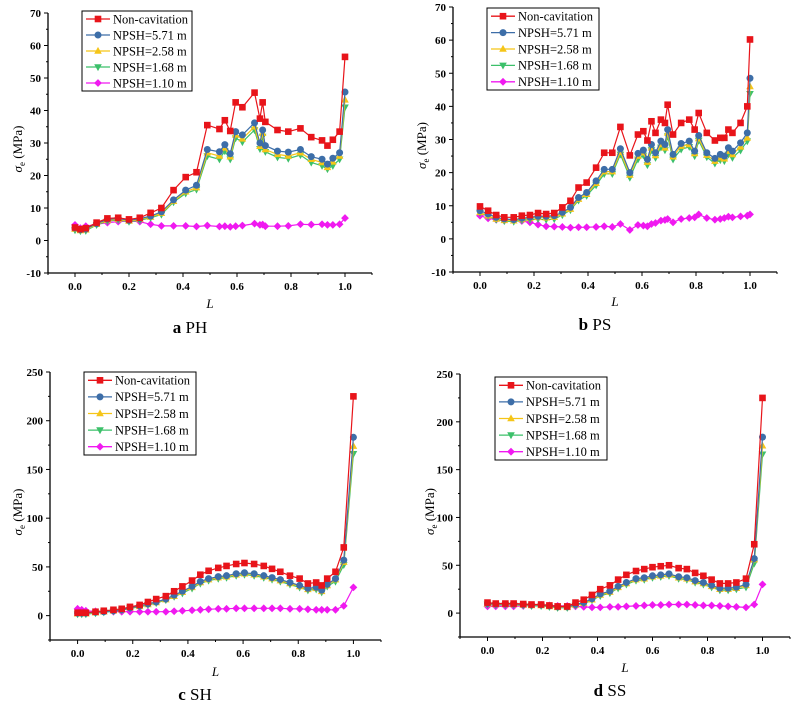  I want to click on series-non-cavitation, so click(210, 143).